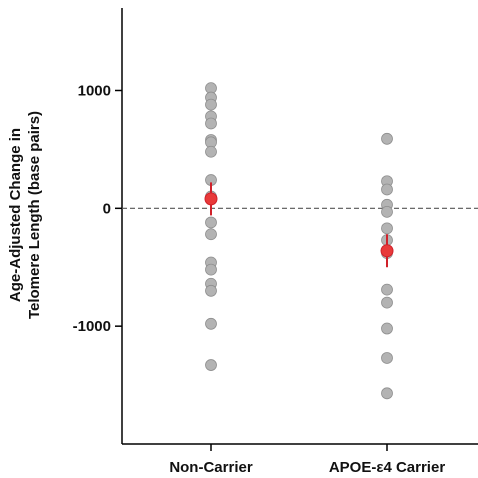  I want to click on y-tick-label: 0, so click(107, 208).